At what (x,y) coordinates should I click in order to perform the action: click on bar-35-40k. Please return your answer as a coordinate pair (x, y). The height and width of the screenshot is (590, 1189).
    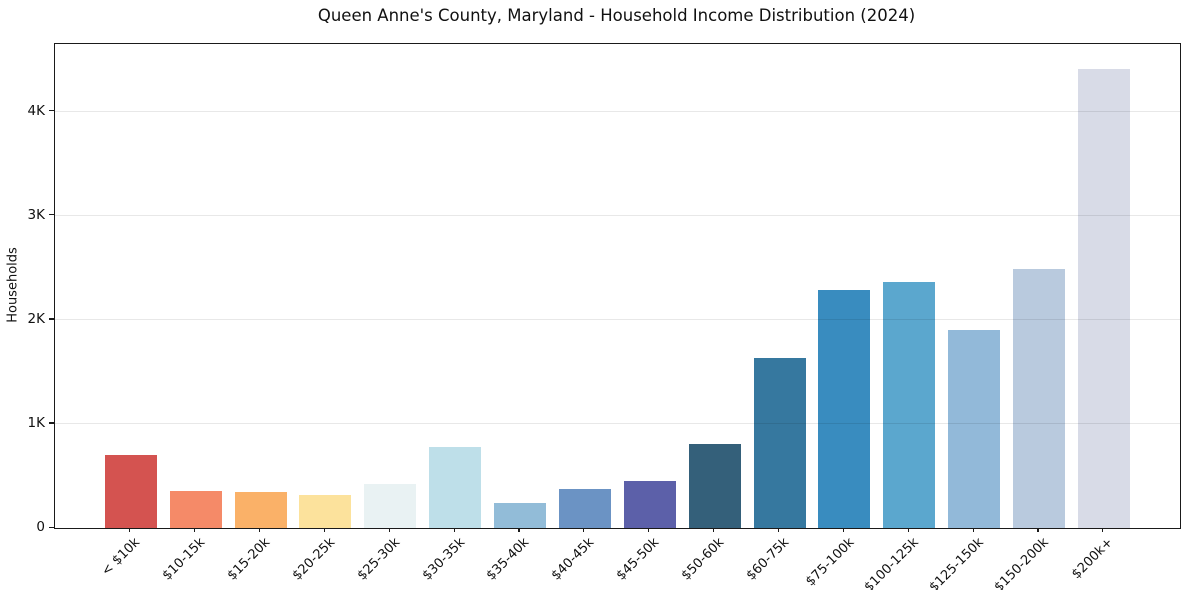
    Looking at the image, I should click on (520, 515).